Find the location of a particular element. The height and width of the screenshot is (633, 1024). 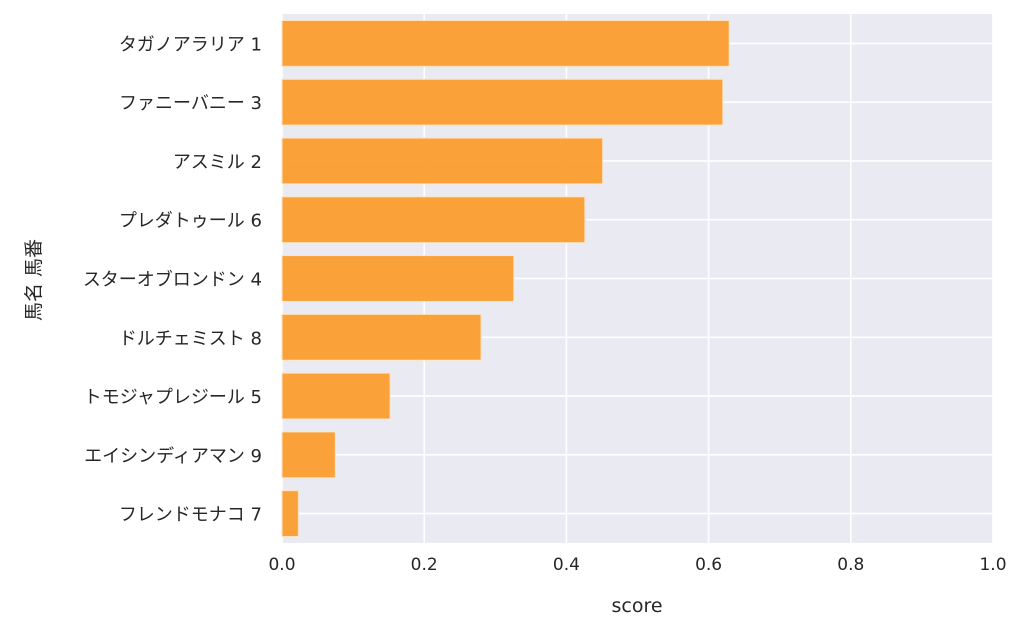

x-tick-label: 0.4 is located at coordinates (566, 565).